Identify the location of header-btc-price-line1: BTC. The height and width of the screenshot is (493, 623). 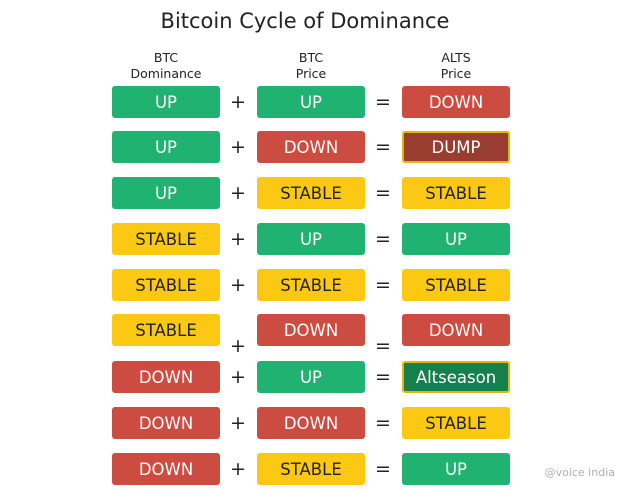
(311, 57).